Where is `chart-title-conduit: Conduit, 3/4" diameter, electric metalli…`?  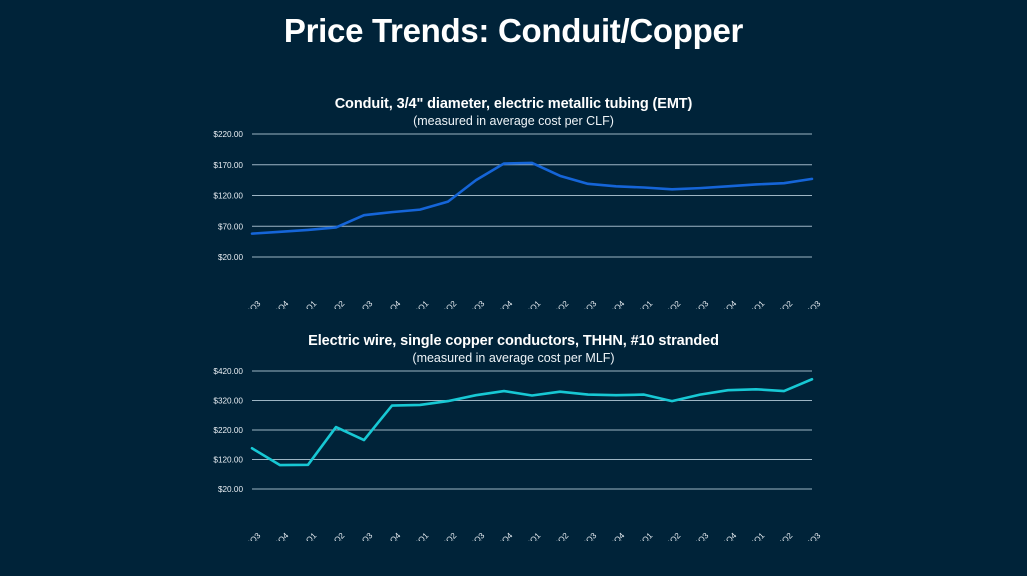
chart-title-conduit: Conduit, 3/4" diameter, electric metalli… is located at coordinates (513, 104).